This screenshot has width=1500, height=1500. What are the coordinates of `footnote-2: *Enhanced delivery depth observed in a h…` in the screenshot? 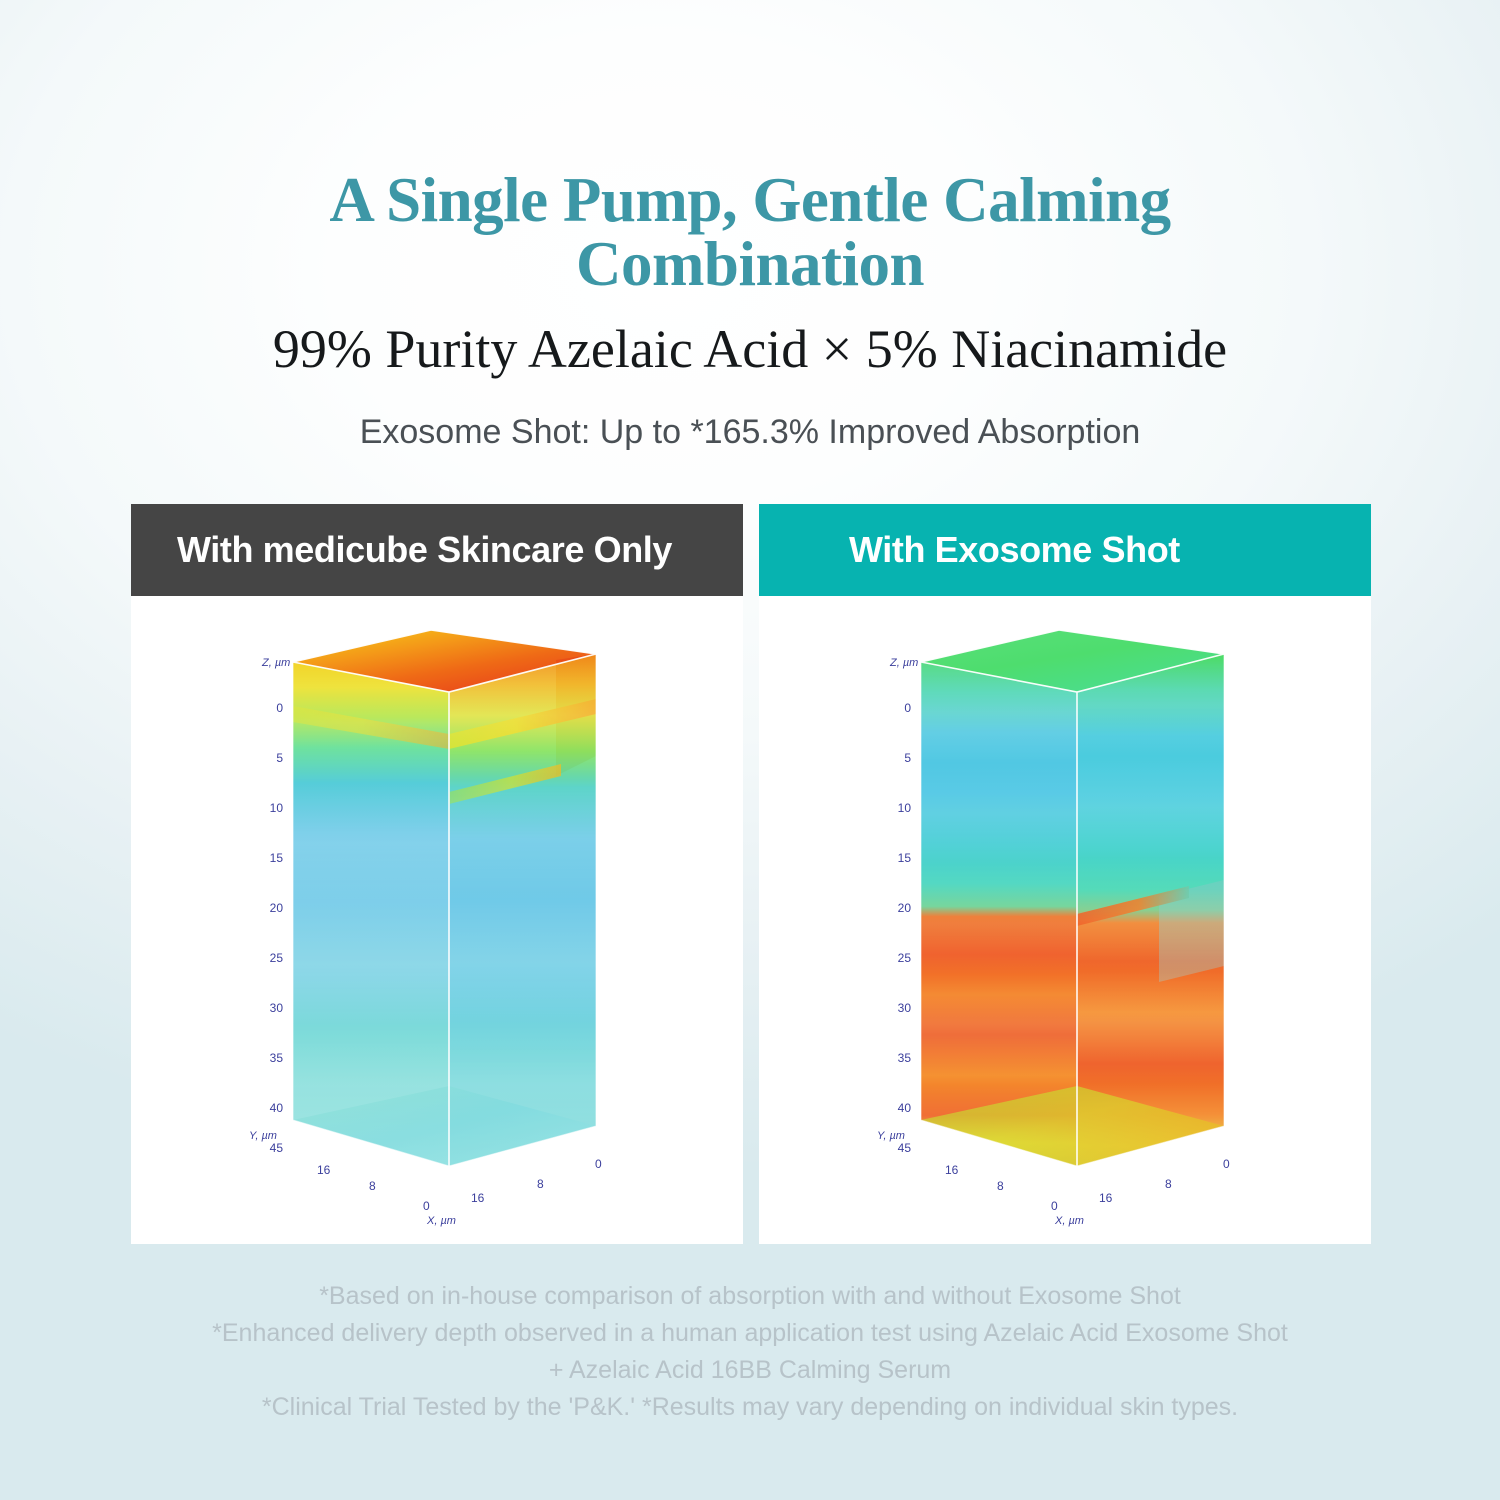 It's located at (750, 1333).